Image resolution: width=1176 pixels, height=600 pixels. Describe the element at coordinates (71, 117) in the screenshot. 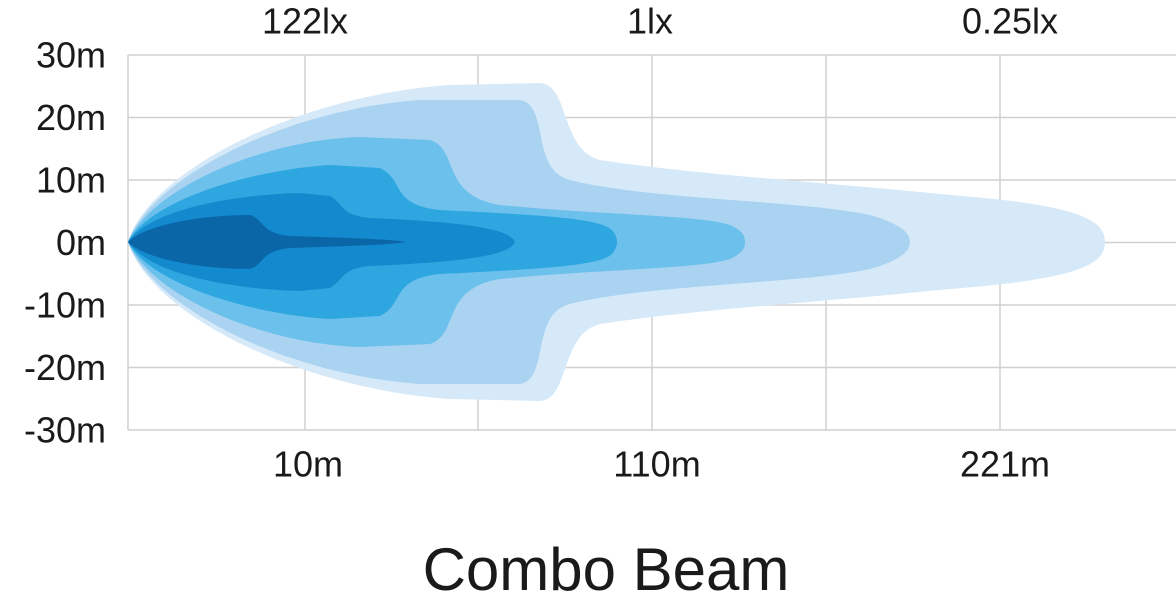

I see `y-tick-label: 20m` at that location.